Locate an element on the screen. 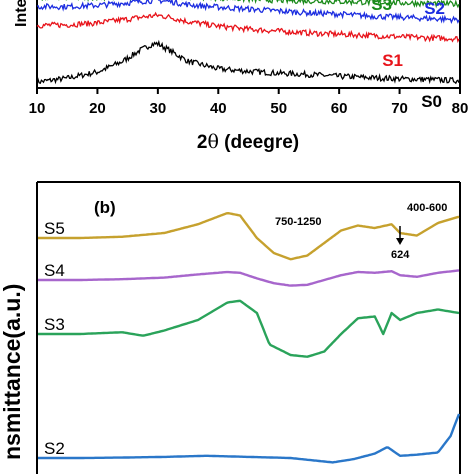 The height and width of the screenshot is (474, 474). x-tick-label: 10 is located at coordinates (37, 108).